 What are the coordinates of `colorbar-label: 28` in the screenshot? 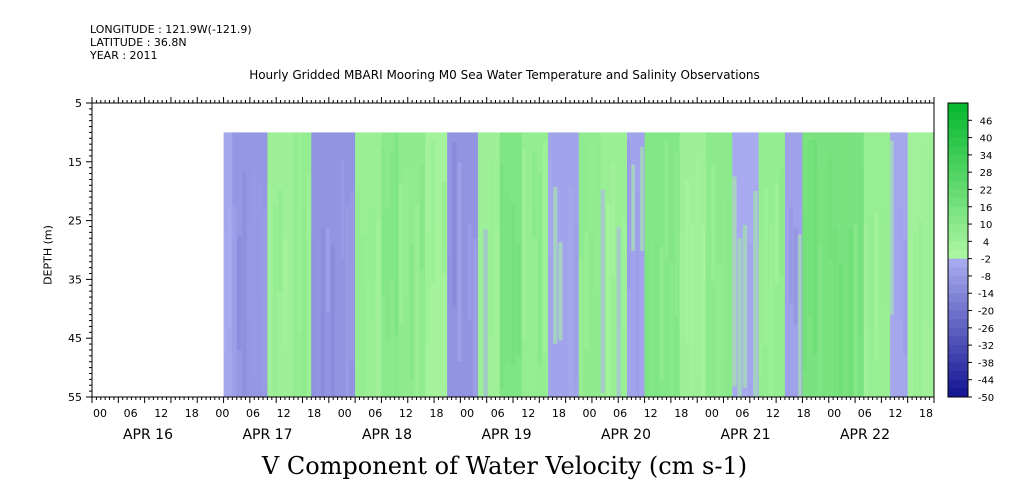 It's located at (986, 173).